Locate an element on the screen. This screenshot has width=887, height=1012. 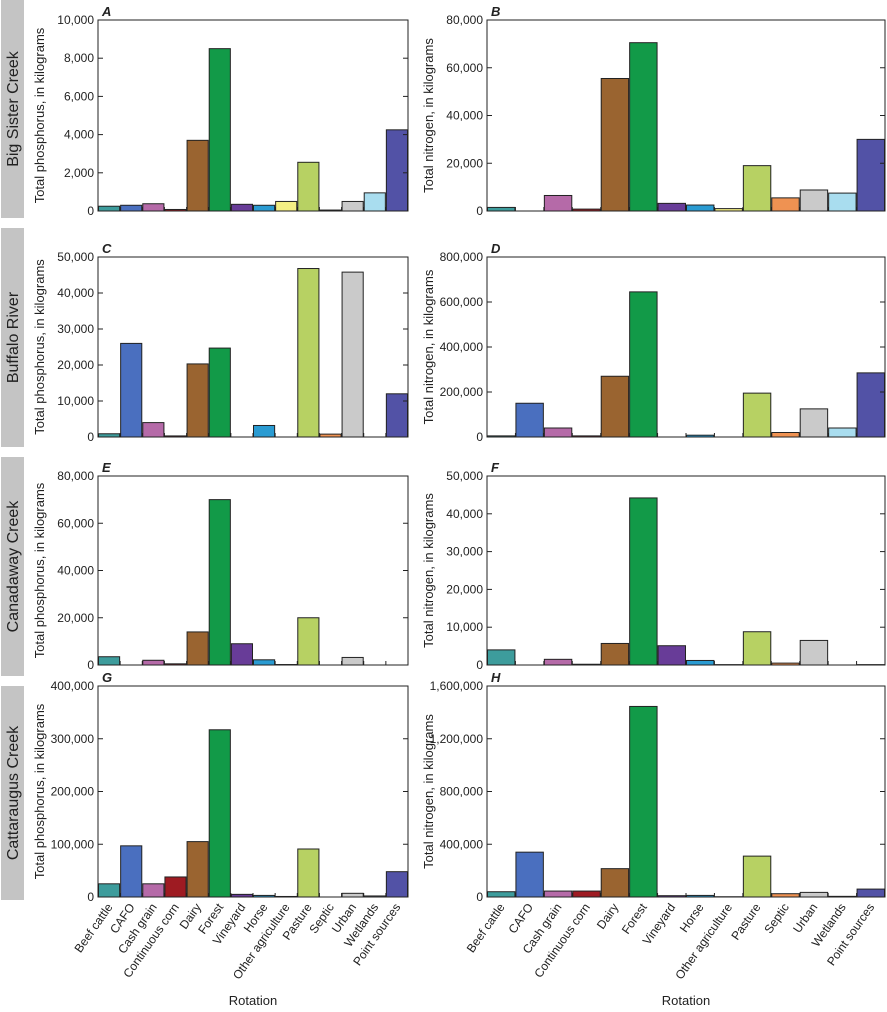
y-tick-label: 400,000 is located at coordinates (462, 347).